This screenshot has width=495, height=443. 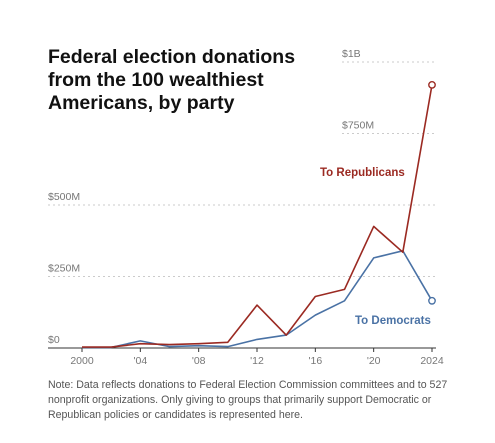 I want to click on x-tick-label: '08, so click(x=199, y=361).